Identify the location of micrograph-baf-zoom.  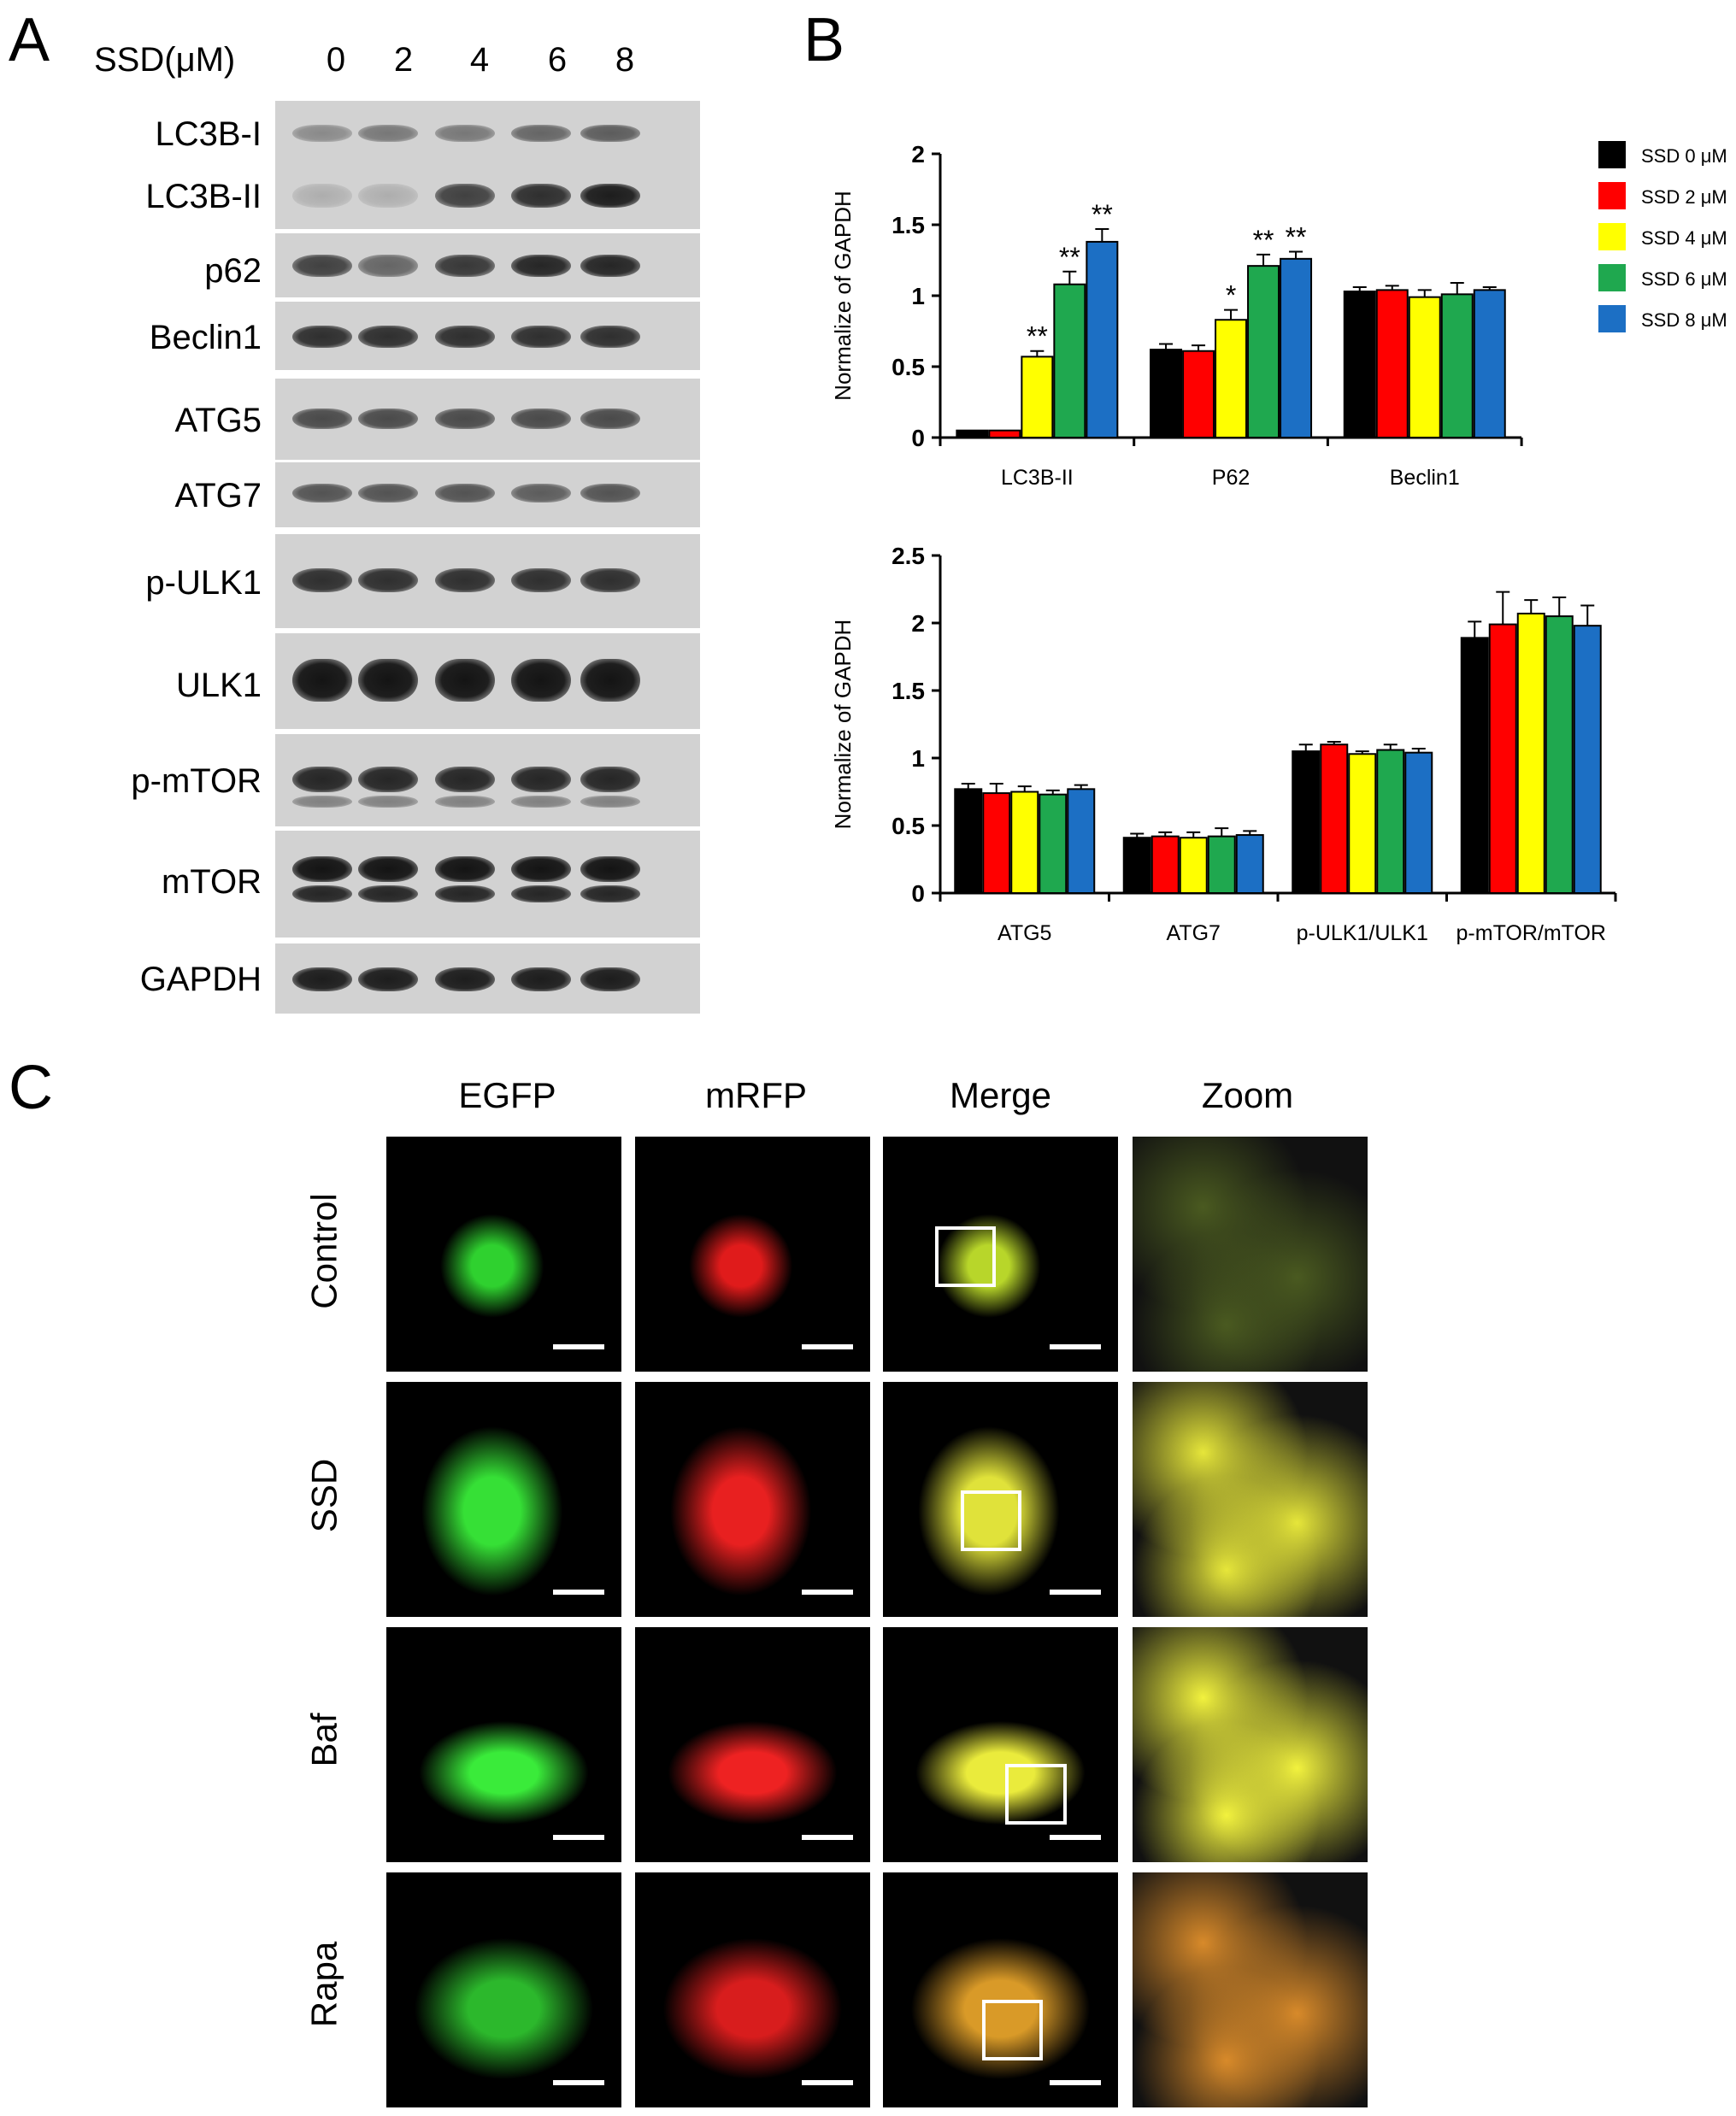
(1250, 1745).